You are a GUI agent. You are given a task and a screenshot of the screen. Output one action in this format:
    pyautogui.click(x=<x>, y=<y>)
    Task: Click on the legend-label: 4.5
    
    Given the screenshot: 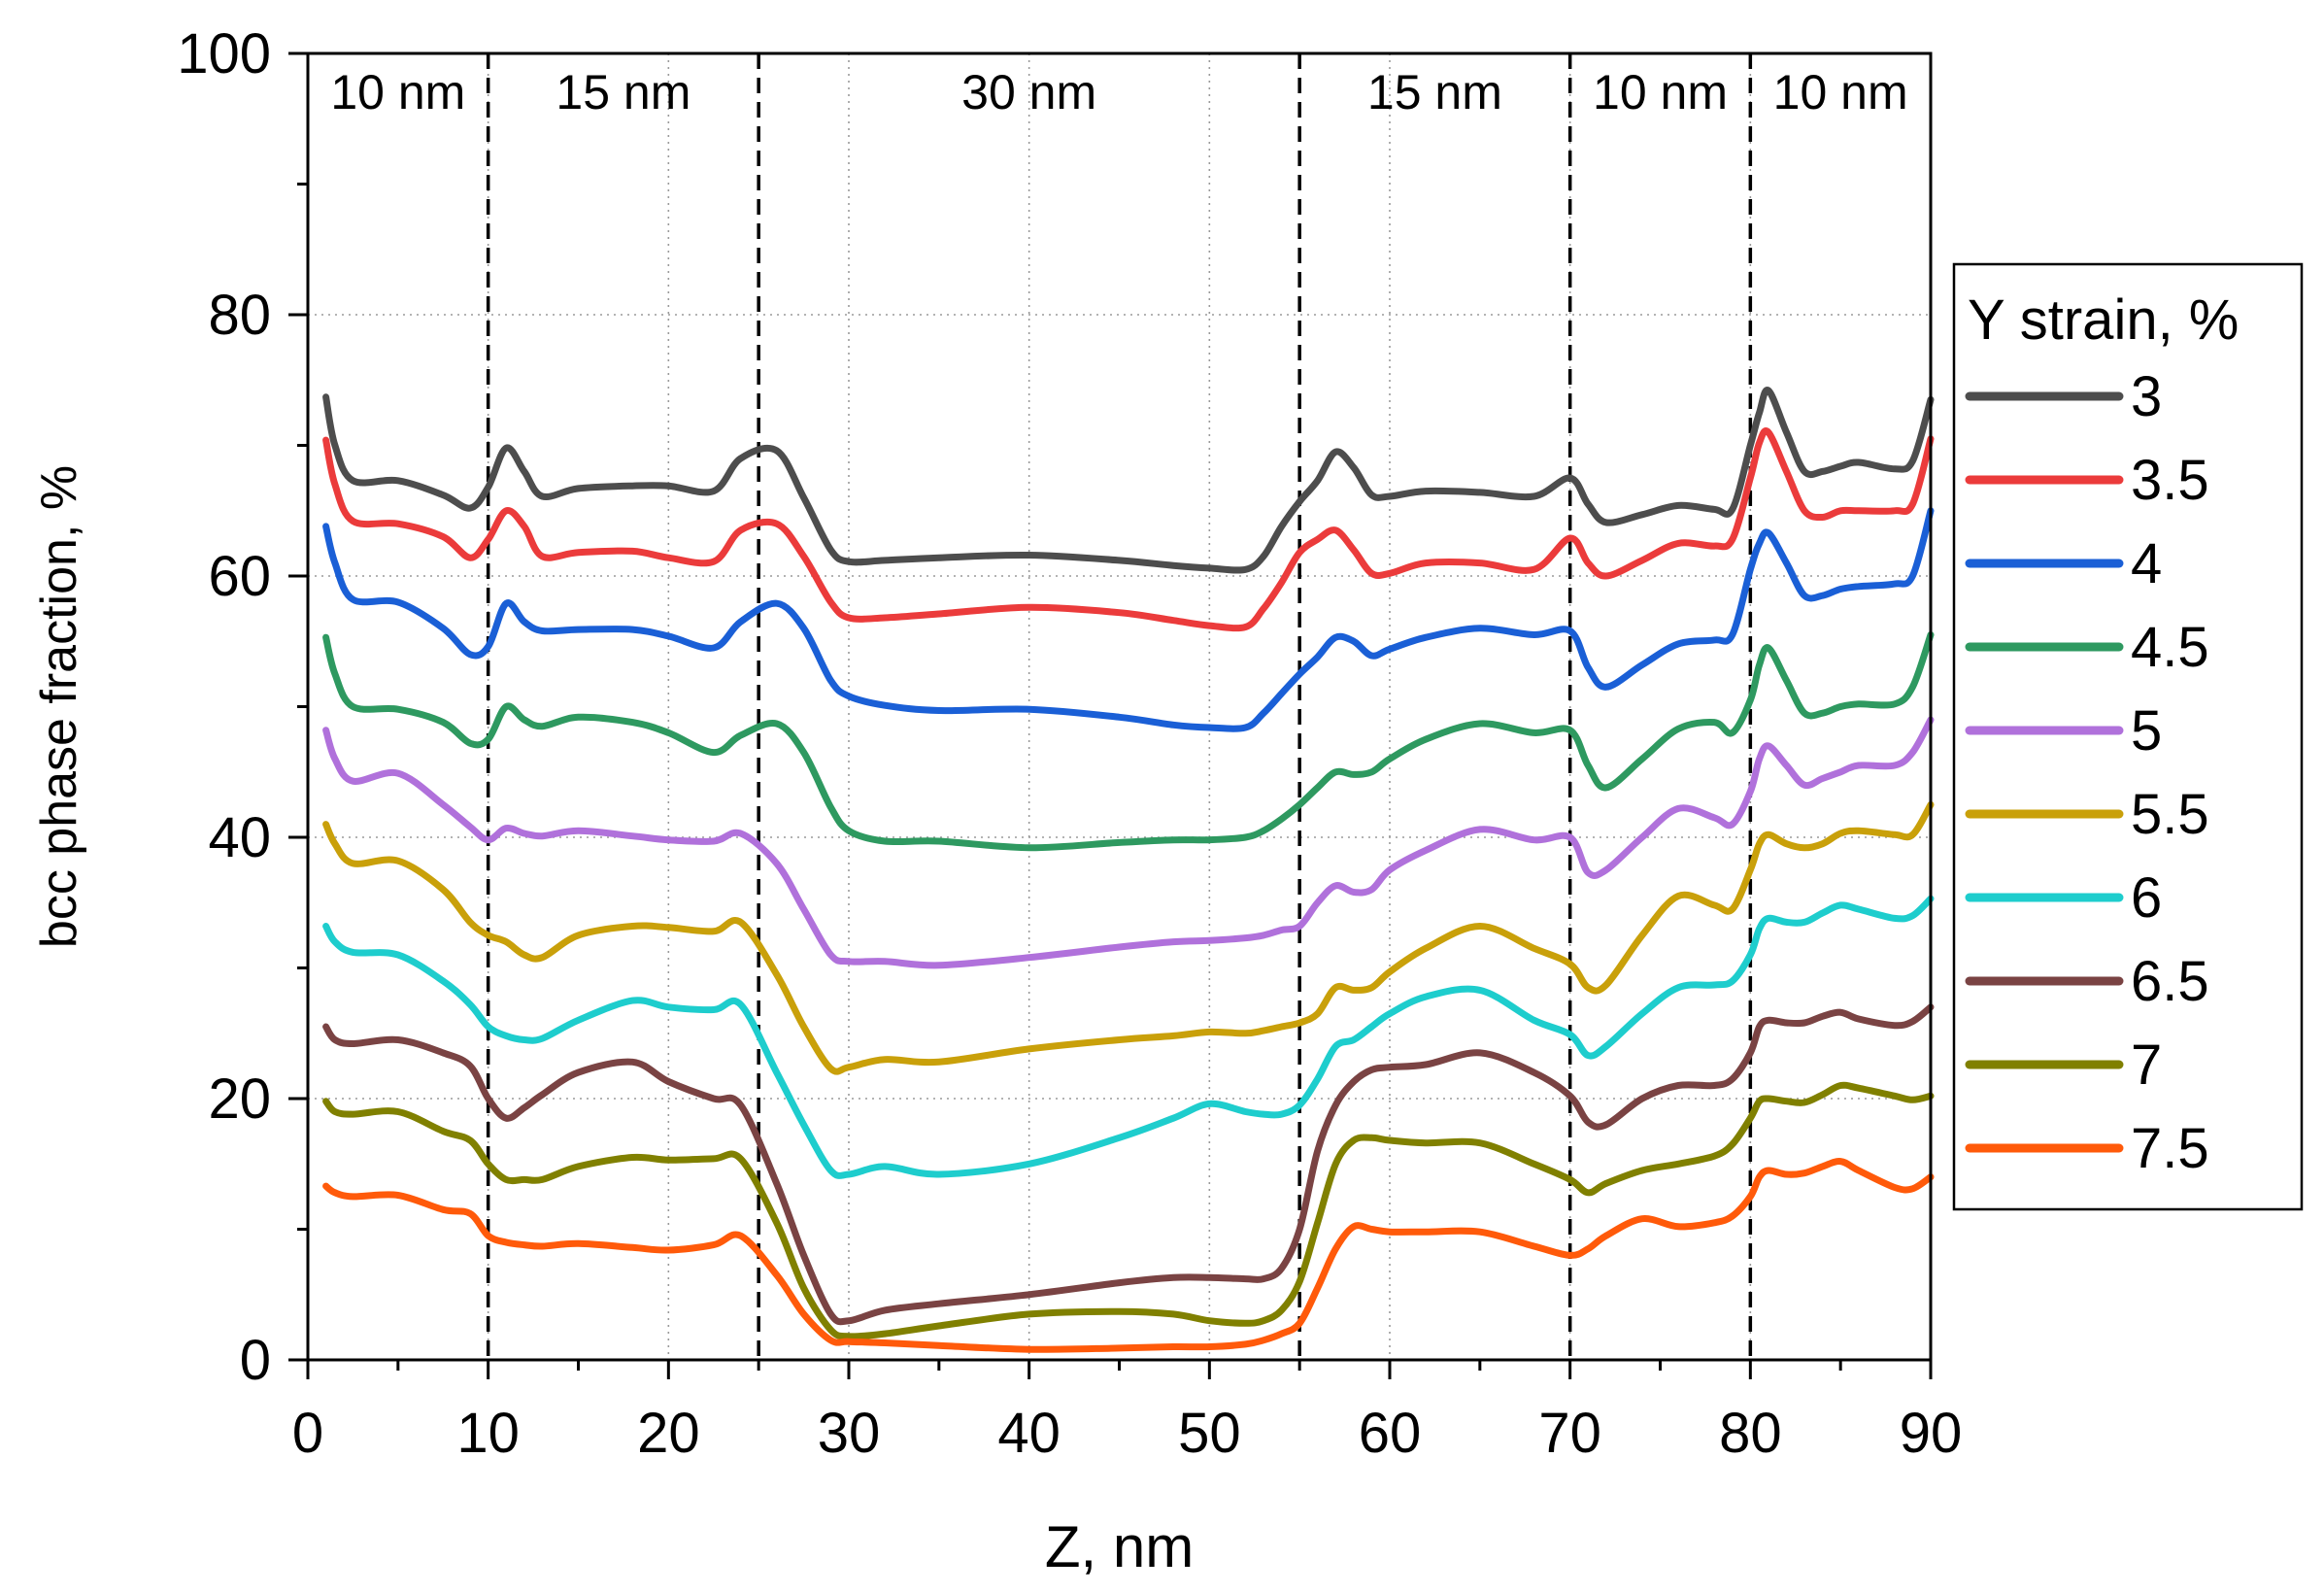 What is the action you would take?
    pyautogui.click(x=2170, y=647)
    